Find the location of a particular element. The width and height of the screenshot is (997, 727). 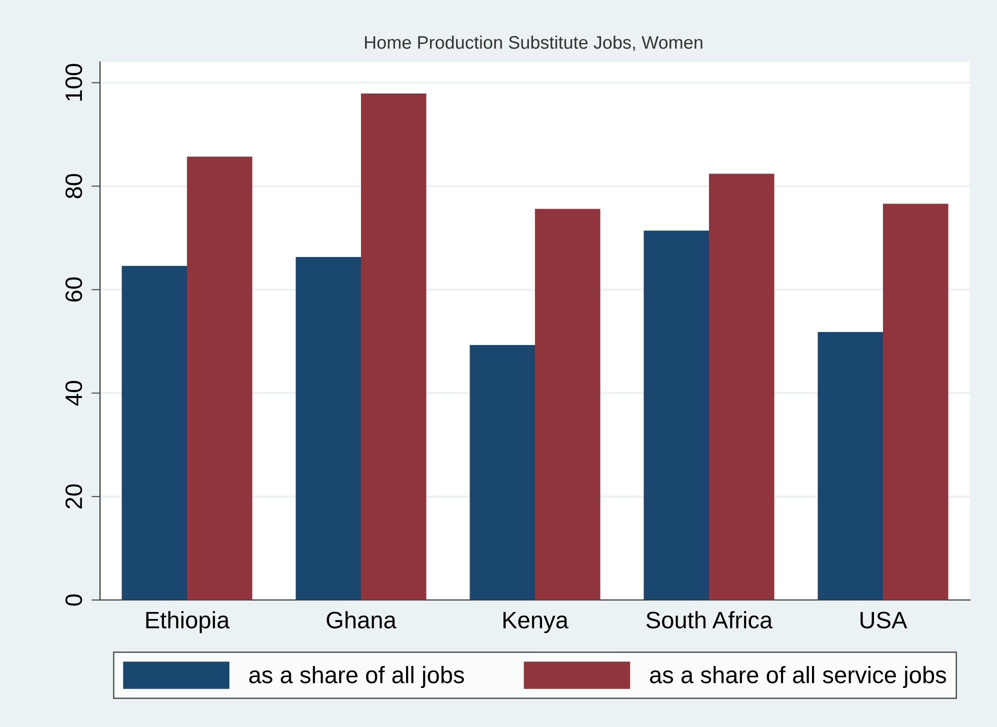

x-tick-label: Ethiopia is located at coordinates (188, 622).